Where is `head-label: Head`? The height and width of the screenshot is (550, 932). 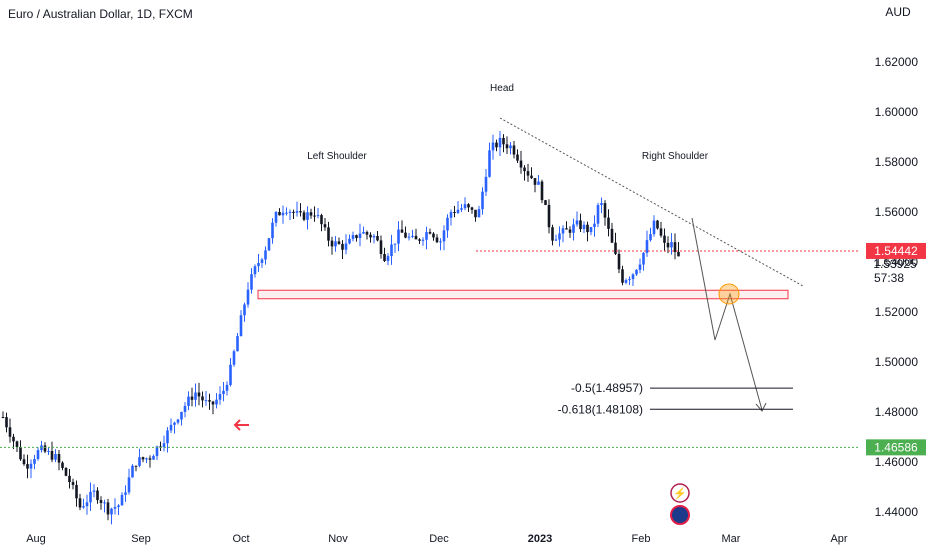 head-label: Head is located at coordinates (502, 88).